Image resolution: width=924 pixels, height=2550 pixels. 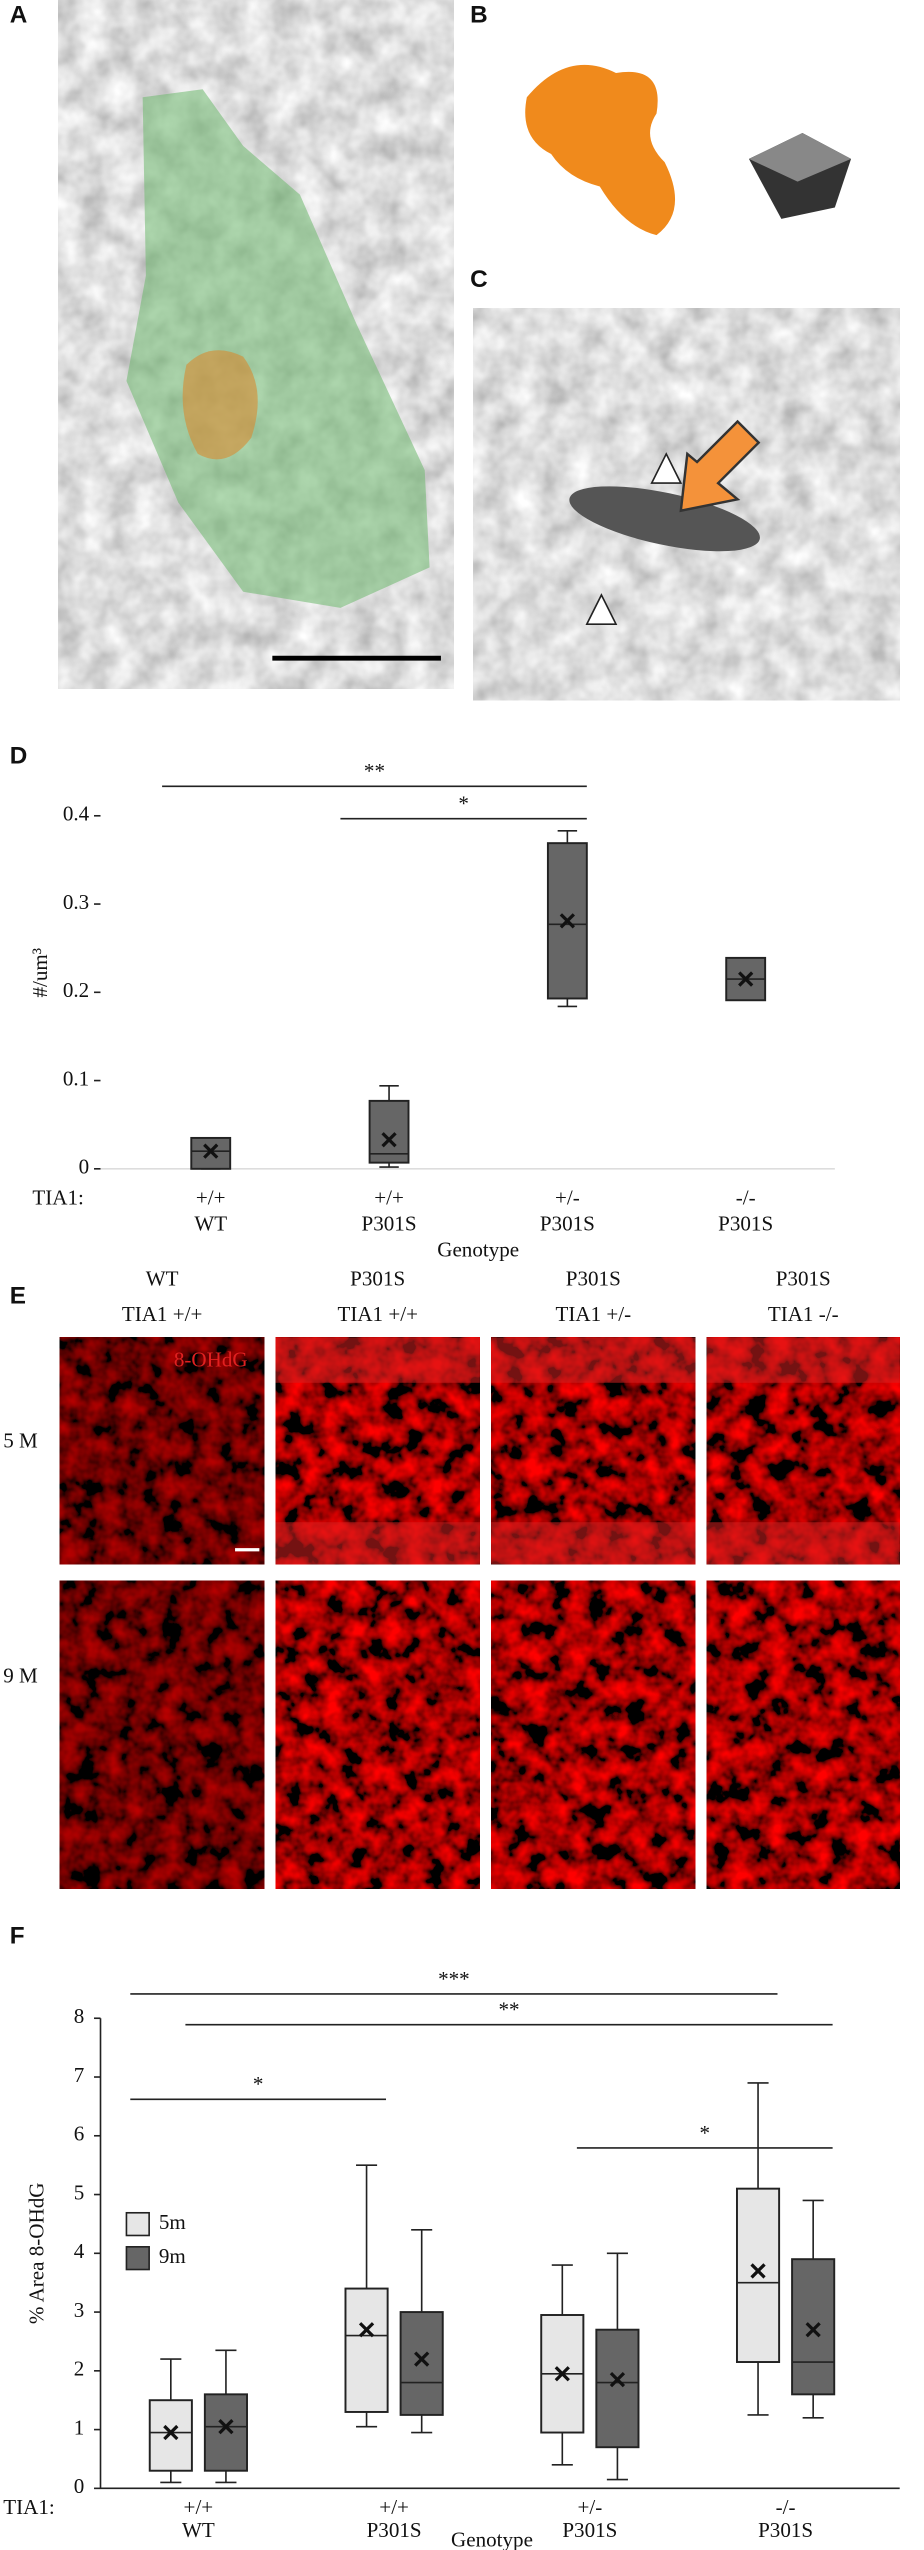 What do you see at coordinates (479, 15) in the screenshot?
I see `panel-label: B` at bounding box center [479, 15].